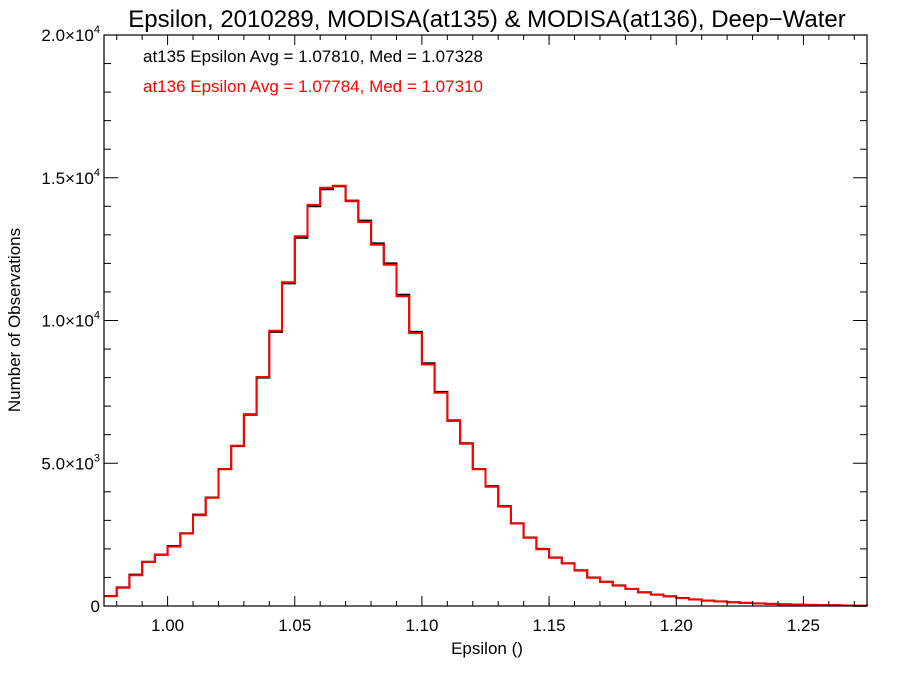  Describe the element at coordinates (487, 648) in the screenshot. I see `x-axis-label: Epsilon ()` at that location.